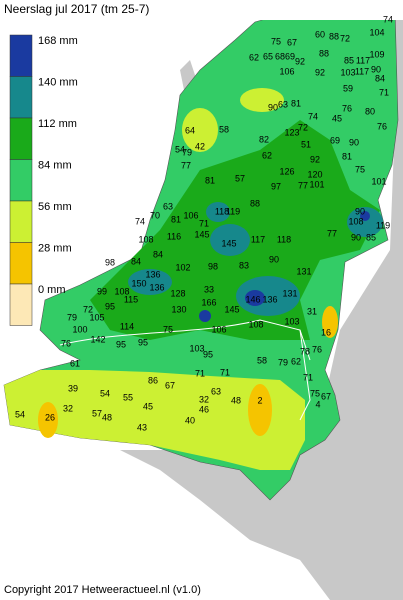 This screenshot has width=403, height=600. What do you see at coordinates (209, 289) in the screenshot?
I see `station-value: 33` at bounding box center [209, 289].